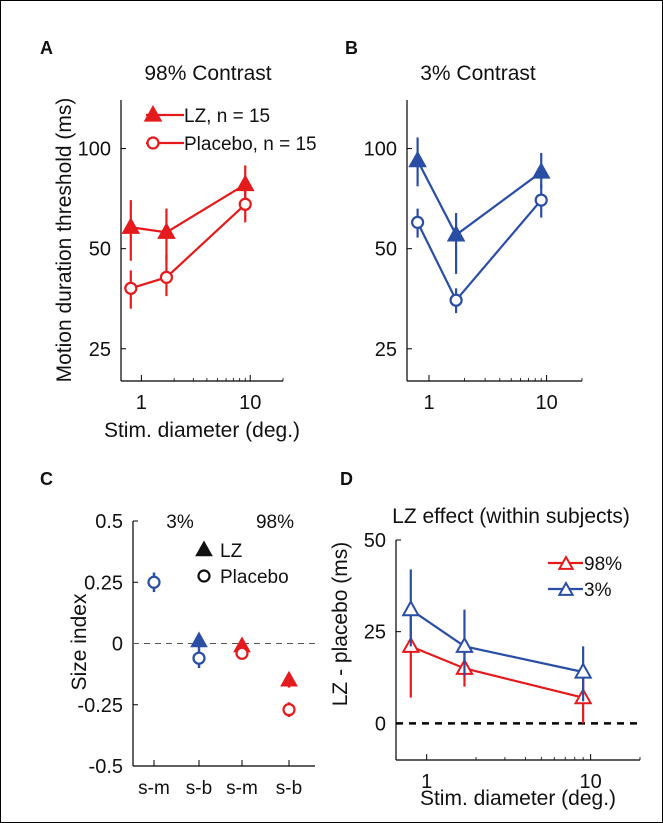  Describe the element at coordinates (109, 522) in the screenshot. I see `y-tick-label: 0.5` at that location.